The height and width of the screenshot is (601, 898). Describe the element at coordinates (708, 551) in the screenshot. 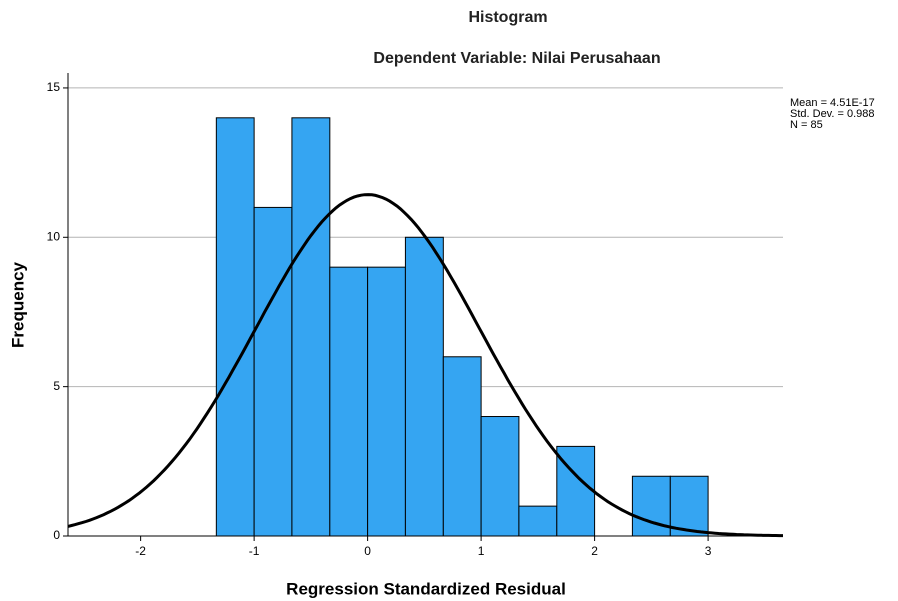

I see `x-tick-label: 3` at that location.